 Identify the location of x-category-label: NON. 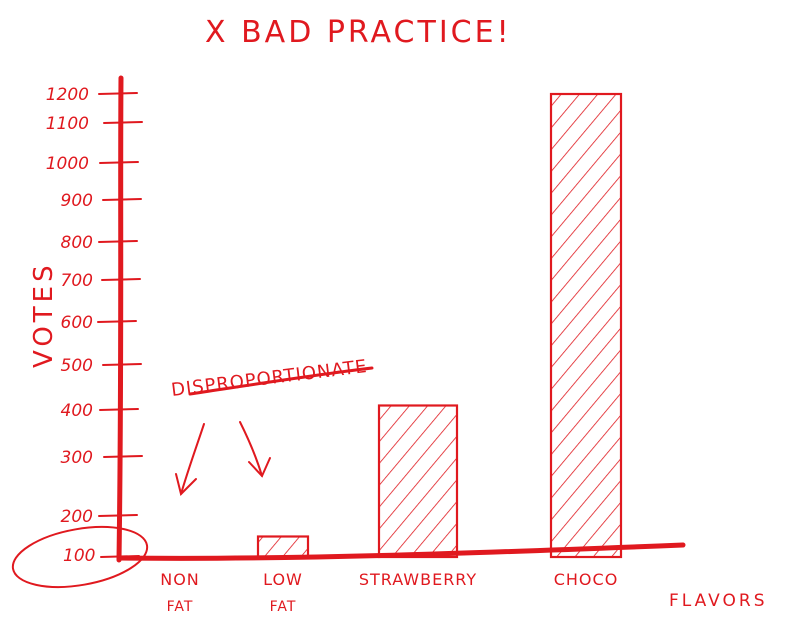
(180, 579).